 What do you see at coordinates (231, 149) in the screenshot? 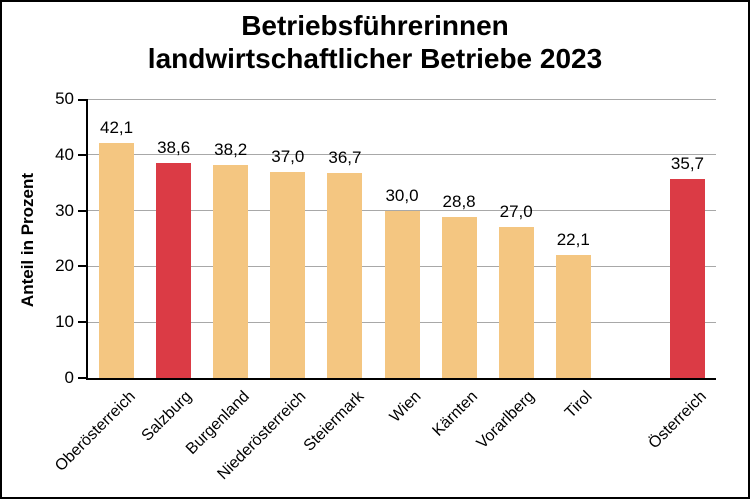
I see `bar-value-label: 38,2` at bounding box center [231, 149].